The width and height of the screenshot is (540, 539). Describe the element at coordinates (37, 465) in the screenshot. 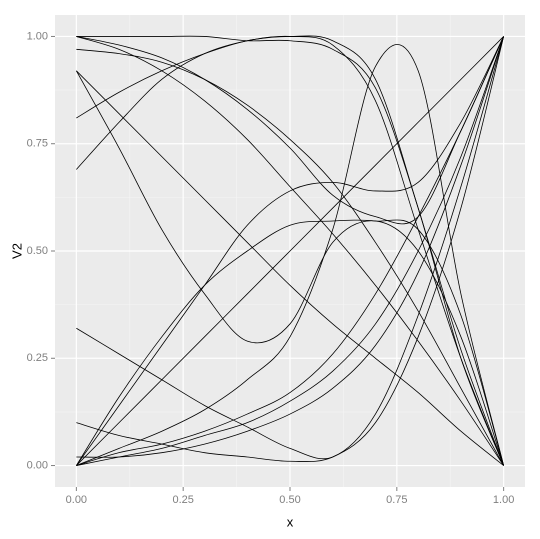

I see `y-tick-label: 0.00` at that location.